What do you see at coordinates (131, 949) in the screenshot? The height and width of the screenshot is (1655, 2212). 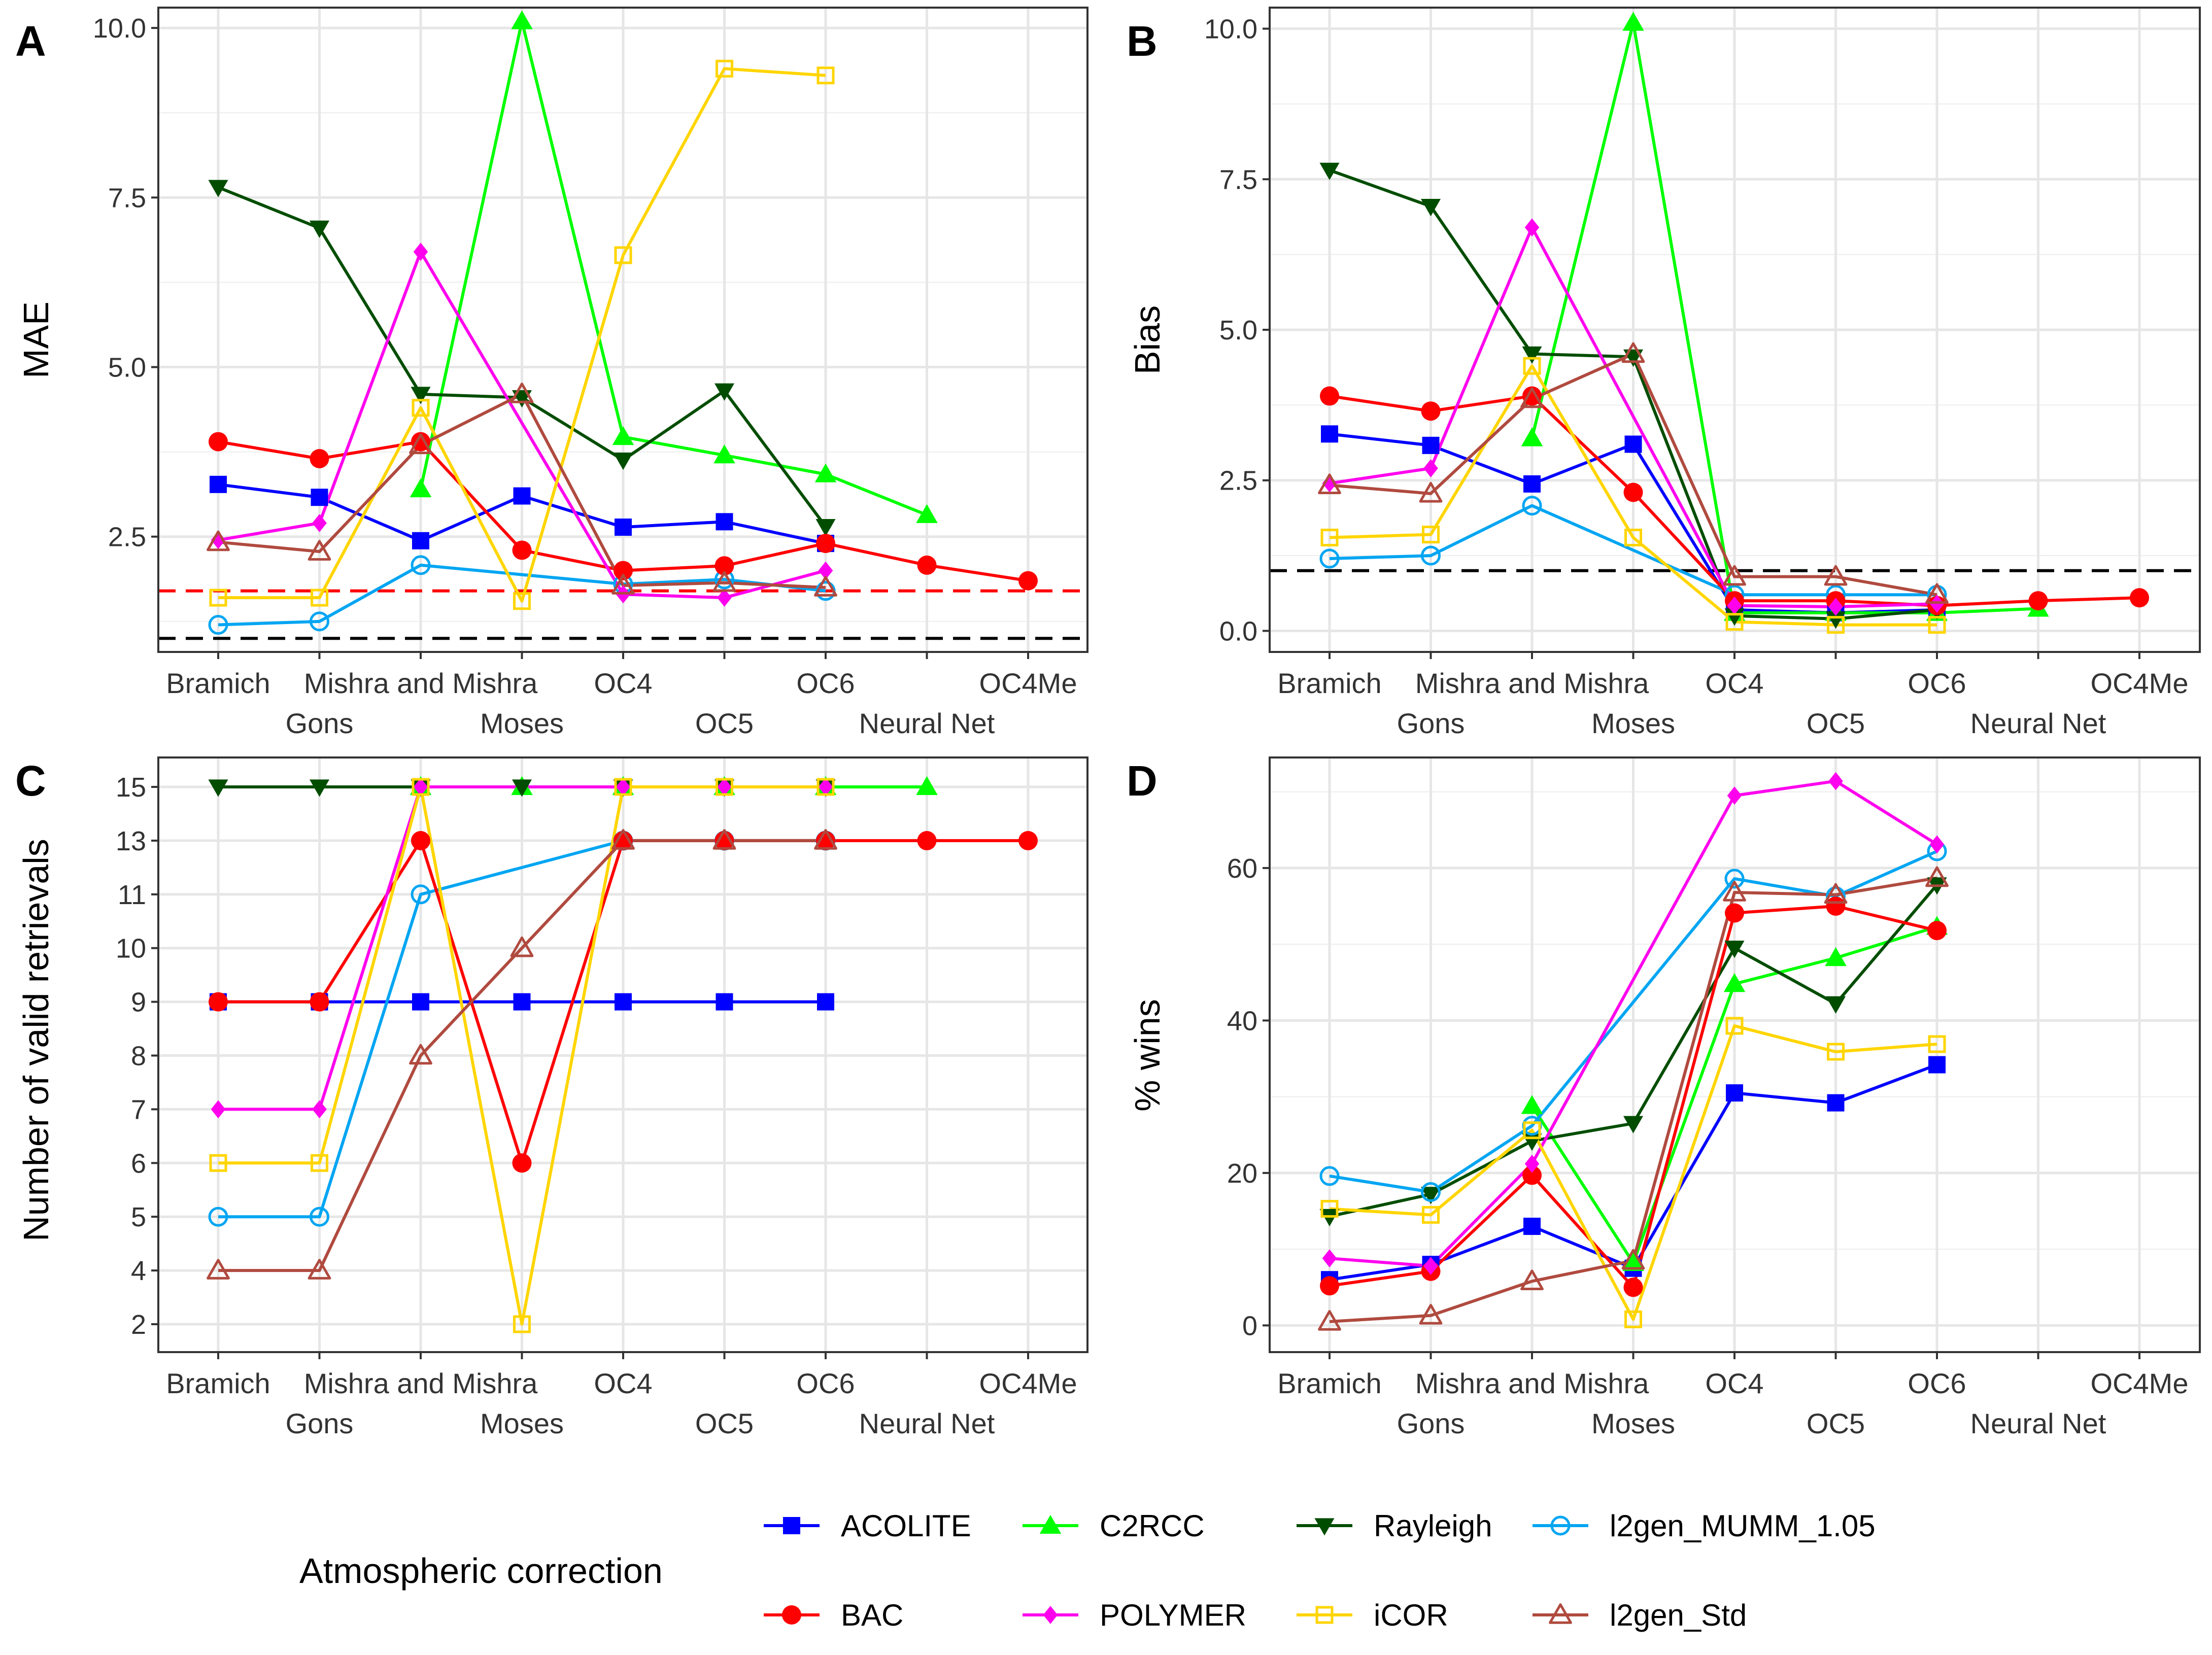 I see `panel-c-y-tick-label: 10` at bounding box center [131, 949].